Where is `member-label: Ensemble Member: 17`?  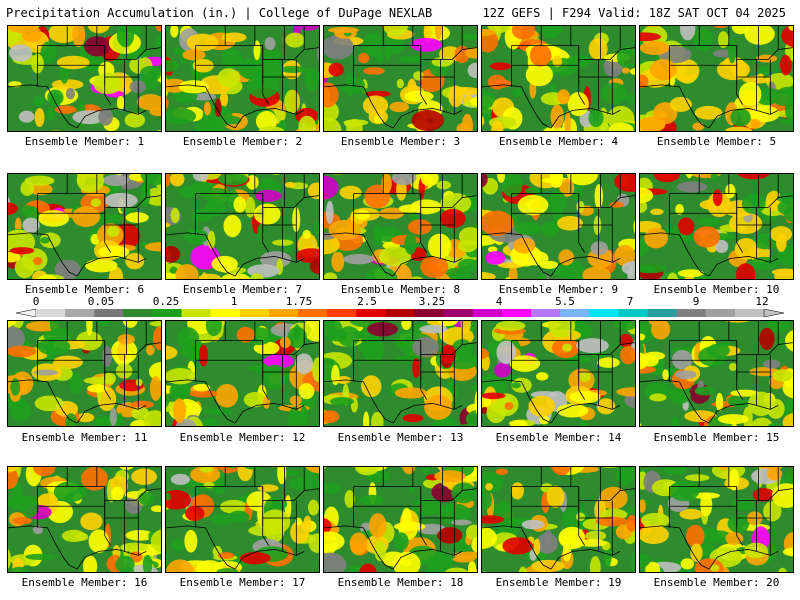
member-label: Ensemble Member: 17 is located at coordinates (242, 582).